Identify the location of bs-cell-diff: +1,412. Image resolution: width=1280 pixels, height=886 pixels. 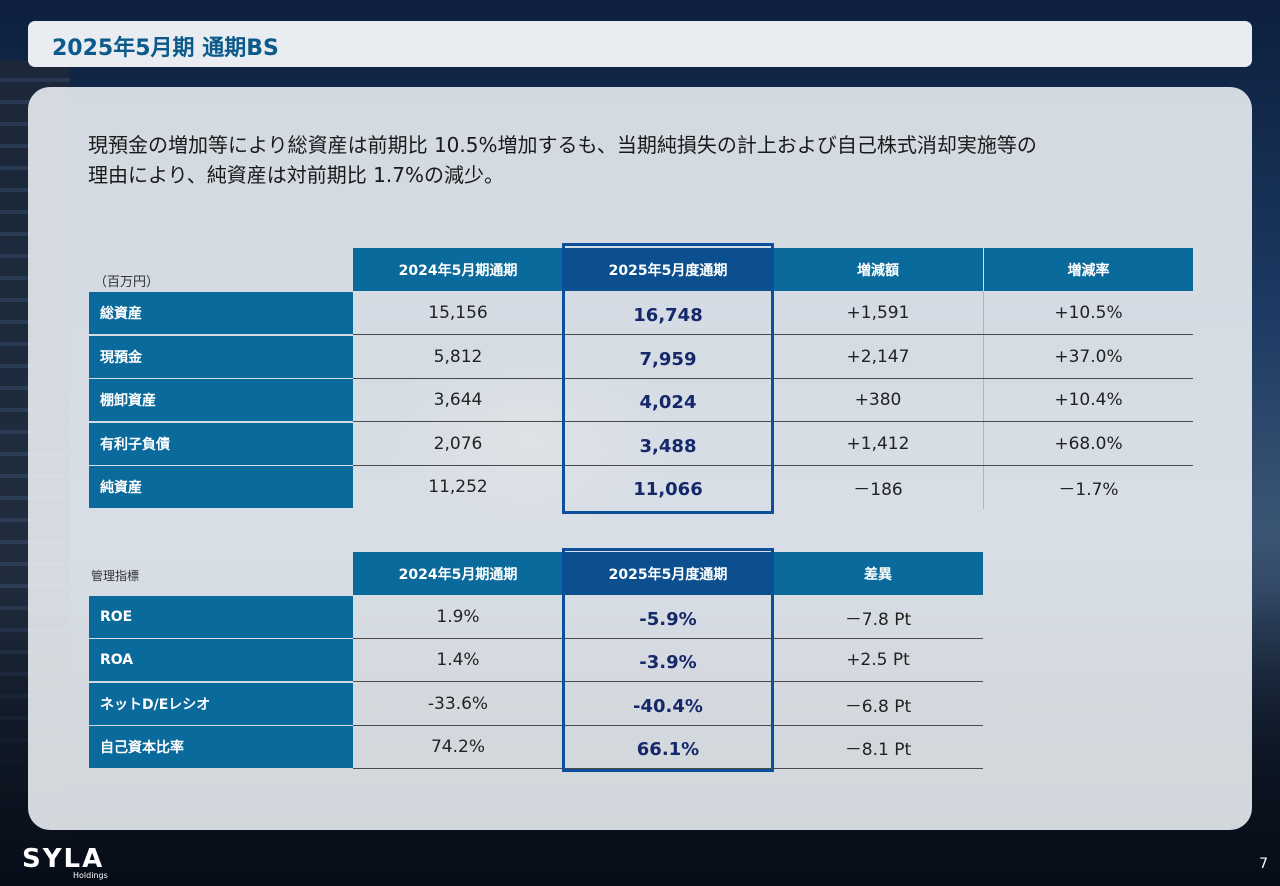
(878, 444).